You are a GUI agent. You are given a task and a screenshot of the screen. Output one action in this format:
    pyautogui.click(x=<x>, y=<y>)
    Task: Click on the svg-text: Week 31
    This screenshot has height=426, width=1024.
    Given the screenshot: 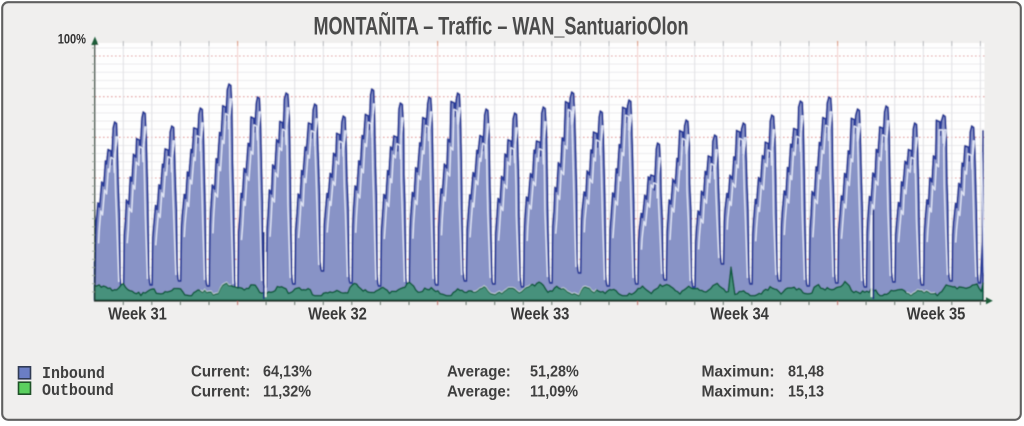 What is the action you would take?
    pyautogui.click(x=137, y=314)
    